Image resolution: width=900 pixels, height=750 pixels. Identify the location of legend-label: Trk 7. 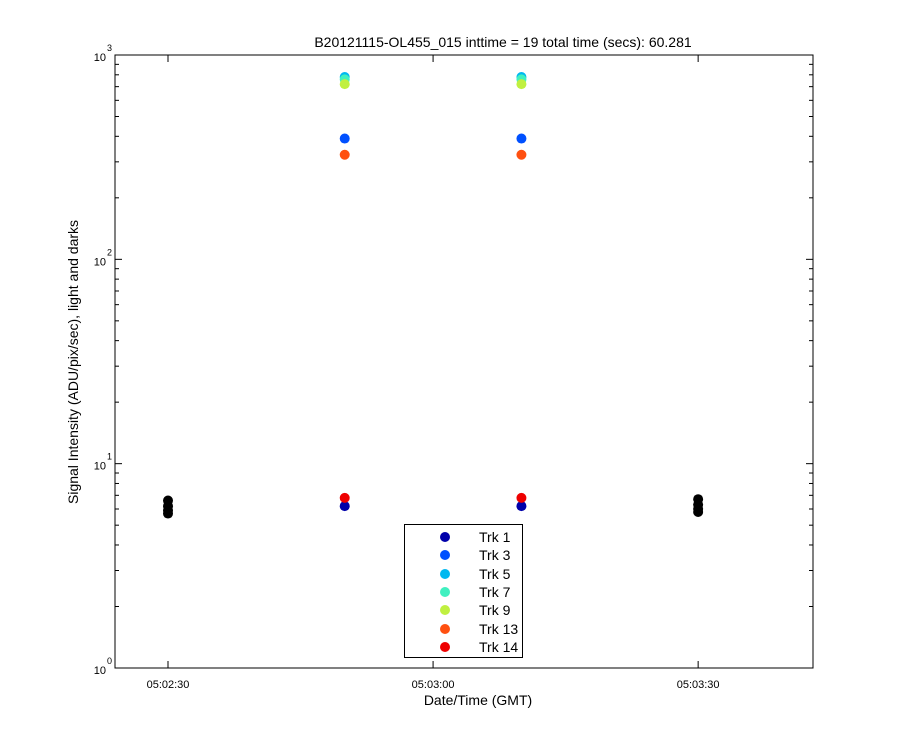
(495, 591).